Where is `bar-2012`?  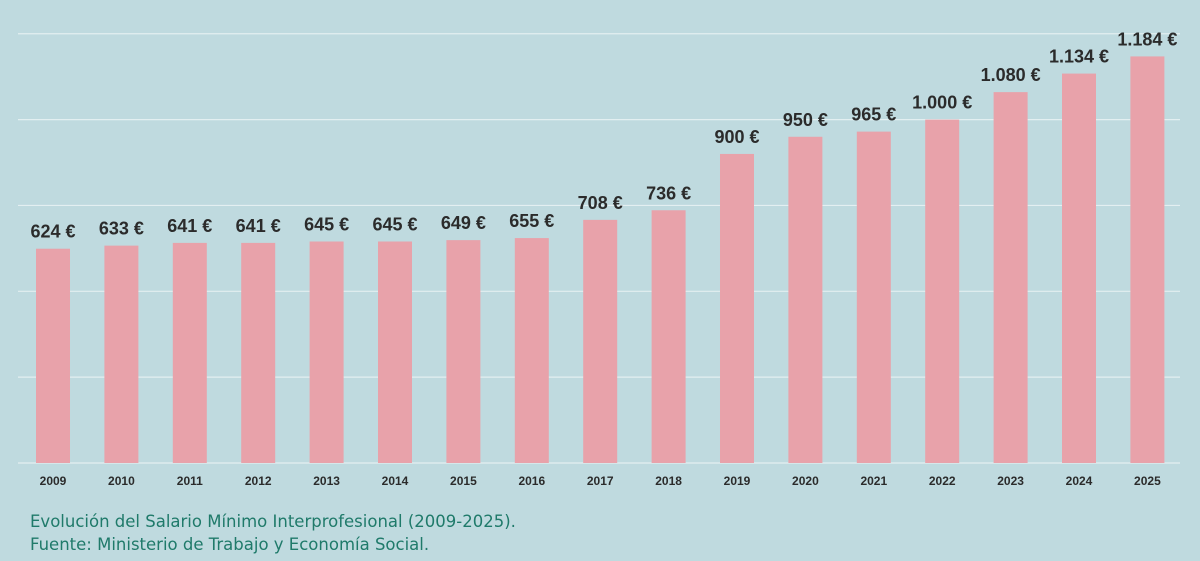
bar-2012 is located at coordinates (258, 352).